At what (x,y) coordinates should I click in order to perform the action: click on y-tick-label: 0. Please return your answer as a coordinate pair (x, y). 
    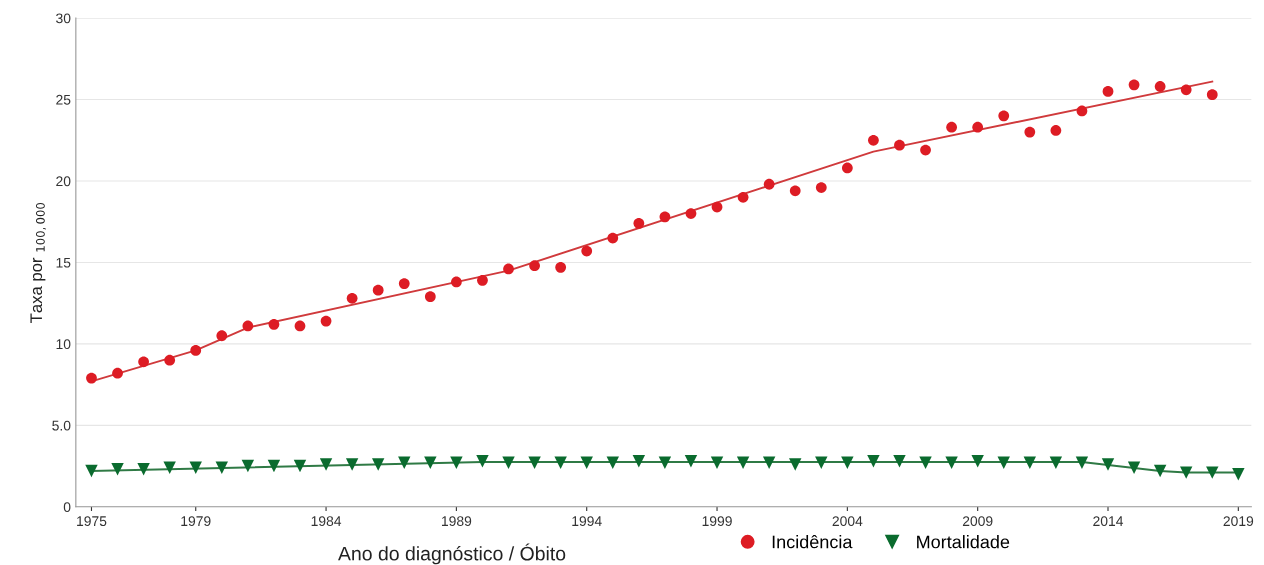
    Looking at the image, I should click on (67, 507).